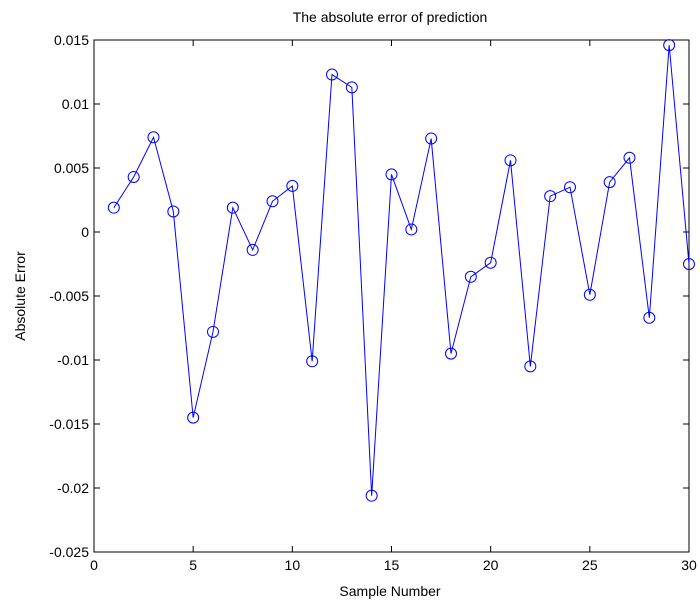  What do you see at coordinates (392, 565) in the screenshot?
I see `x-tick-label: 15` at bounding box center [392, 565].